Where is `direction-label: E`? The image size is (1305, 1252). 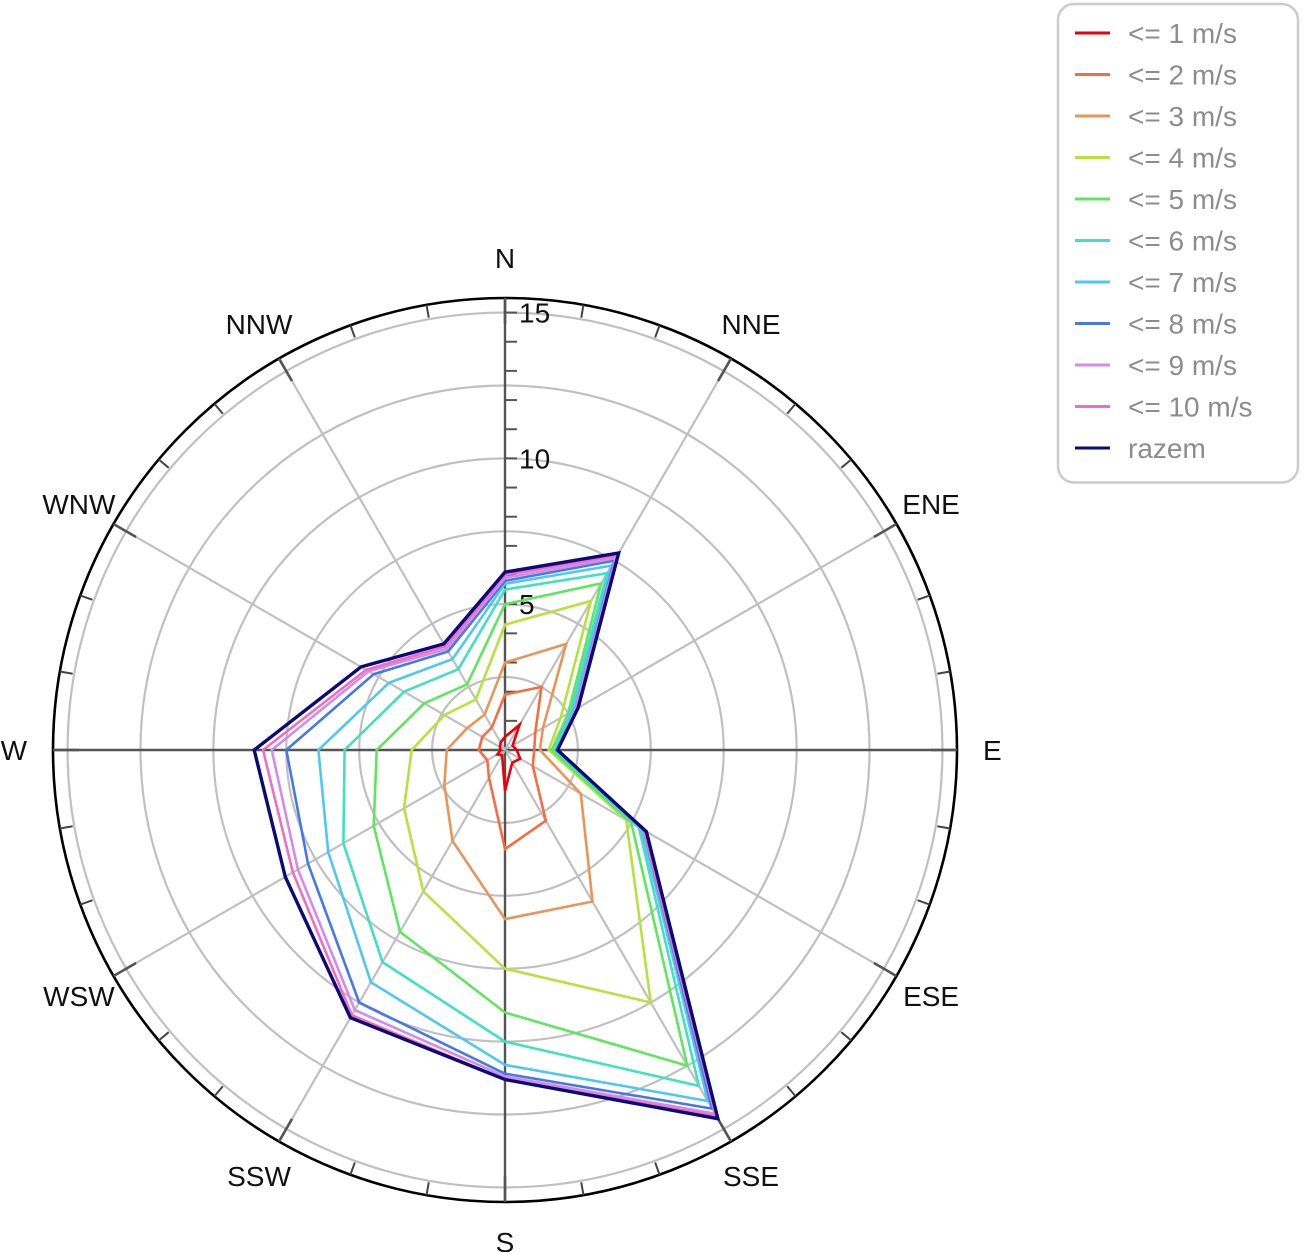 direction-label: E is located at coordinates (992, 750).